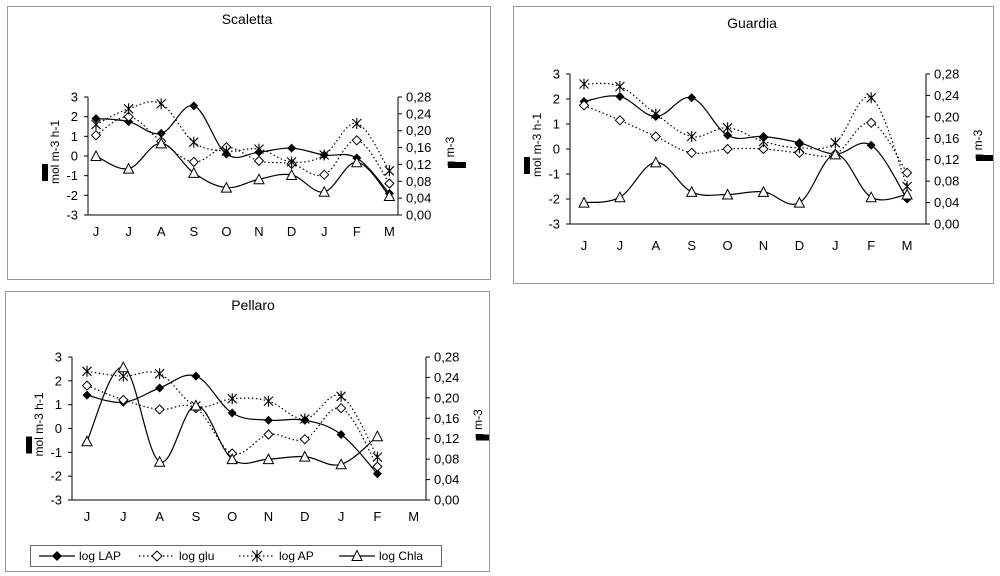 Image resolution: width=1000 pixels, height=576 pixels. I want to click on left-tick-label: 1, so click(556, 124).